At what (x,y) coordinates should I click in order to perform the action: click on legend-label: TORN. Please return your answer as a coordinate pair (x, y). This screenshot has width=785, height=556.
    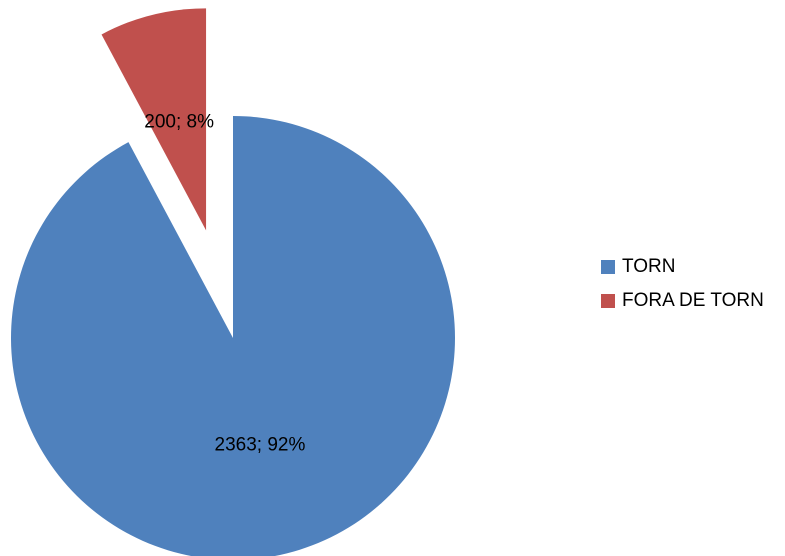
    Looking at the image, I should click on (648, 266).